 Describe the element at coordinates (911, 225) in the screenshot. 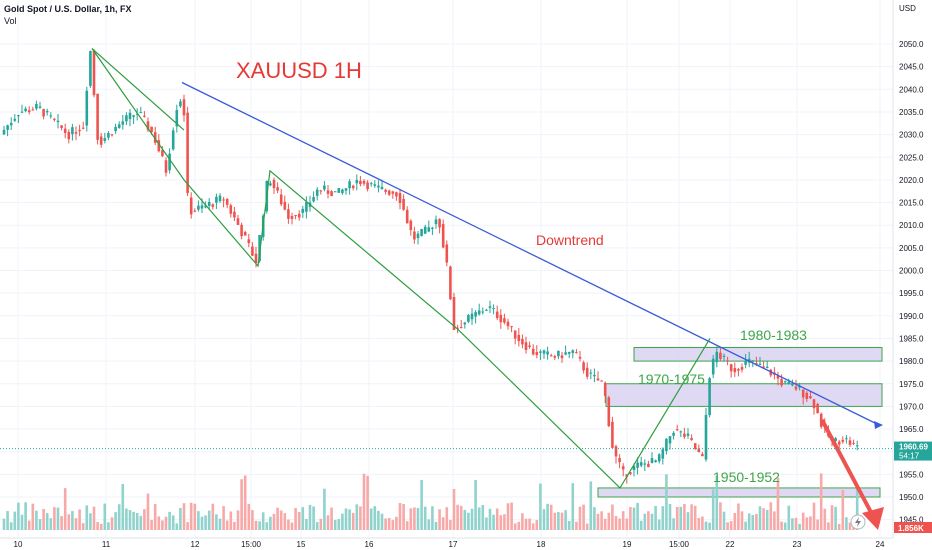

I see `y-tick-label: 2010.0` at that location.